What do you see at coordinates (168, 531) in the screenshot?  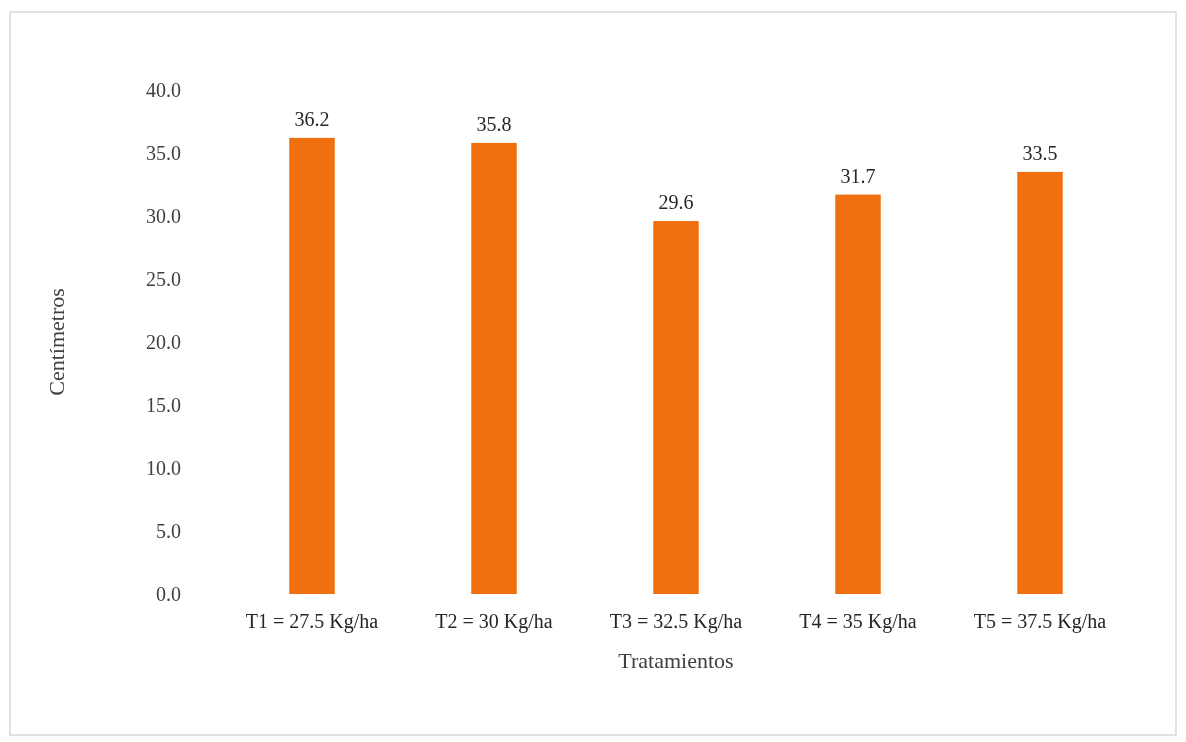 I see `y-tick-label: 5.0` at bounding box center [168, 531].